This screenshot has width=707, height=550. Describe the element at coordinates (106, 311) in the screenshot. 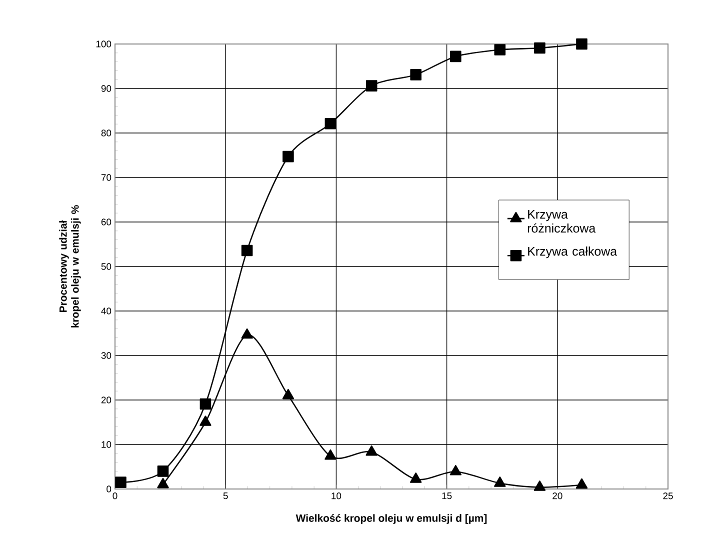

I see `y-tick-label: 40` at that location.